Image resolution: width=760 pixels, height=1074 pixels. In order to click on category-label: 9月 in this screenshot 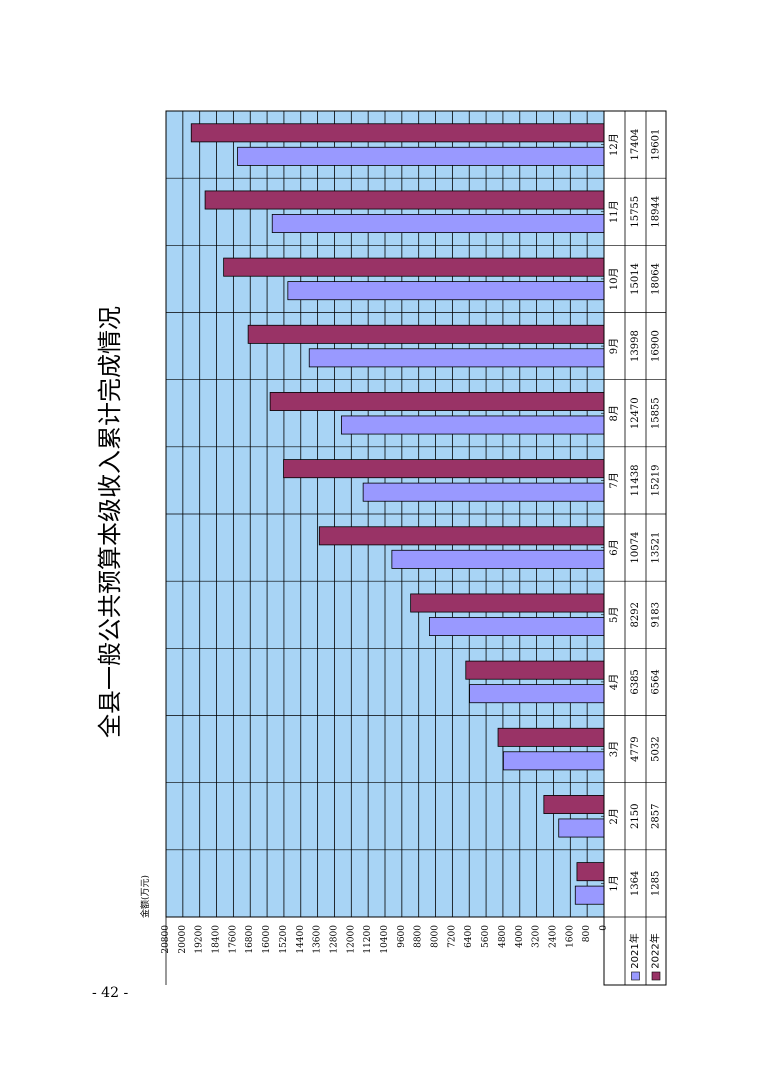, I will do `click(614, 346)`.